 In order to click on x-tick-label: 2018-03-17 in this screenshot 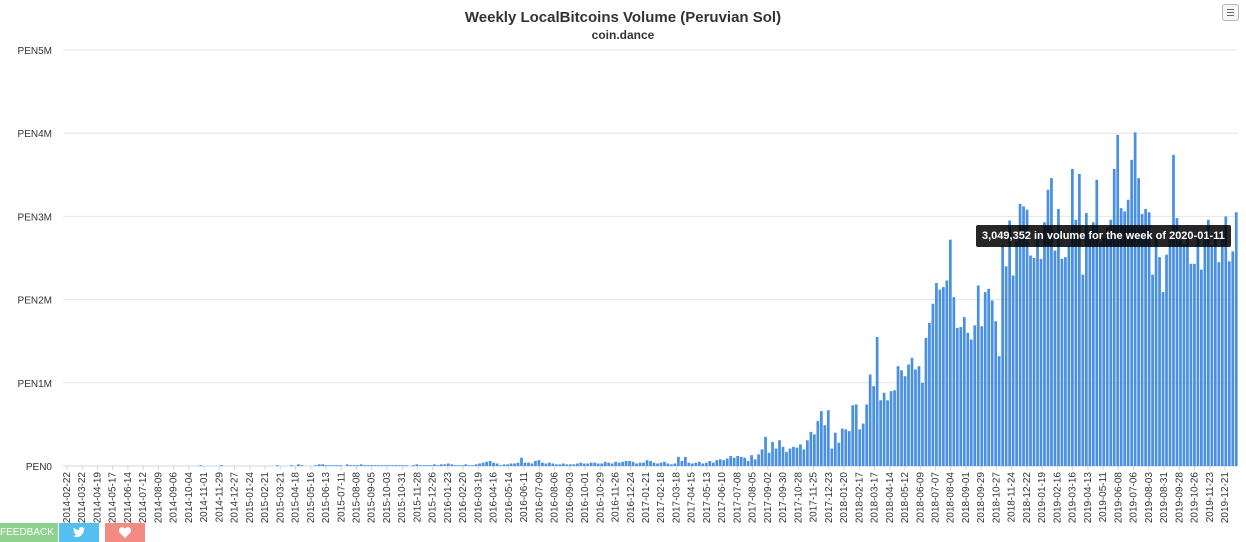, I will do `click(875, 498)`.